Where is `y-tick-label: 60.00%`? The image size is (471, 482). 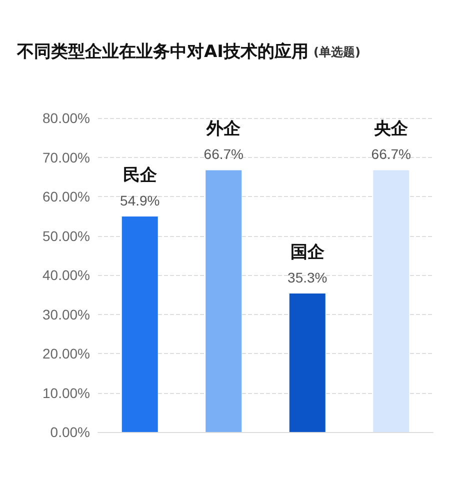 y-tick-label: 60.00% is located at coordinates (66, 196).